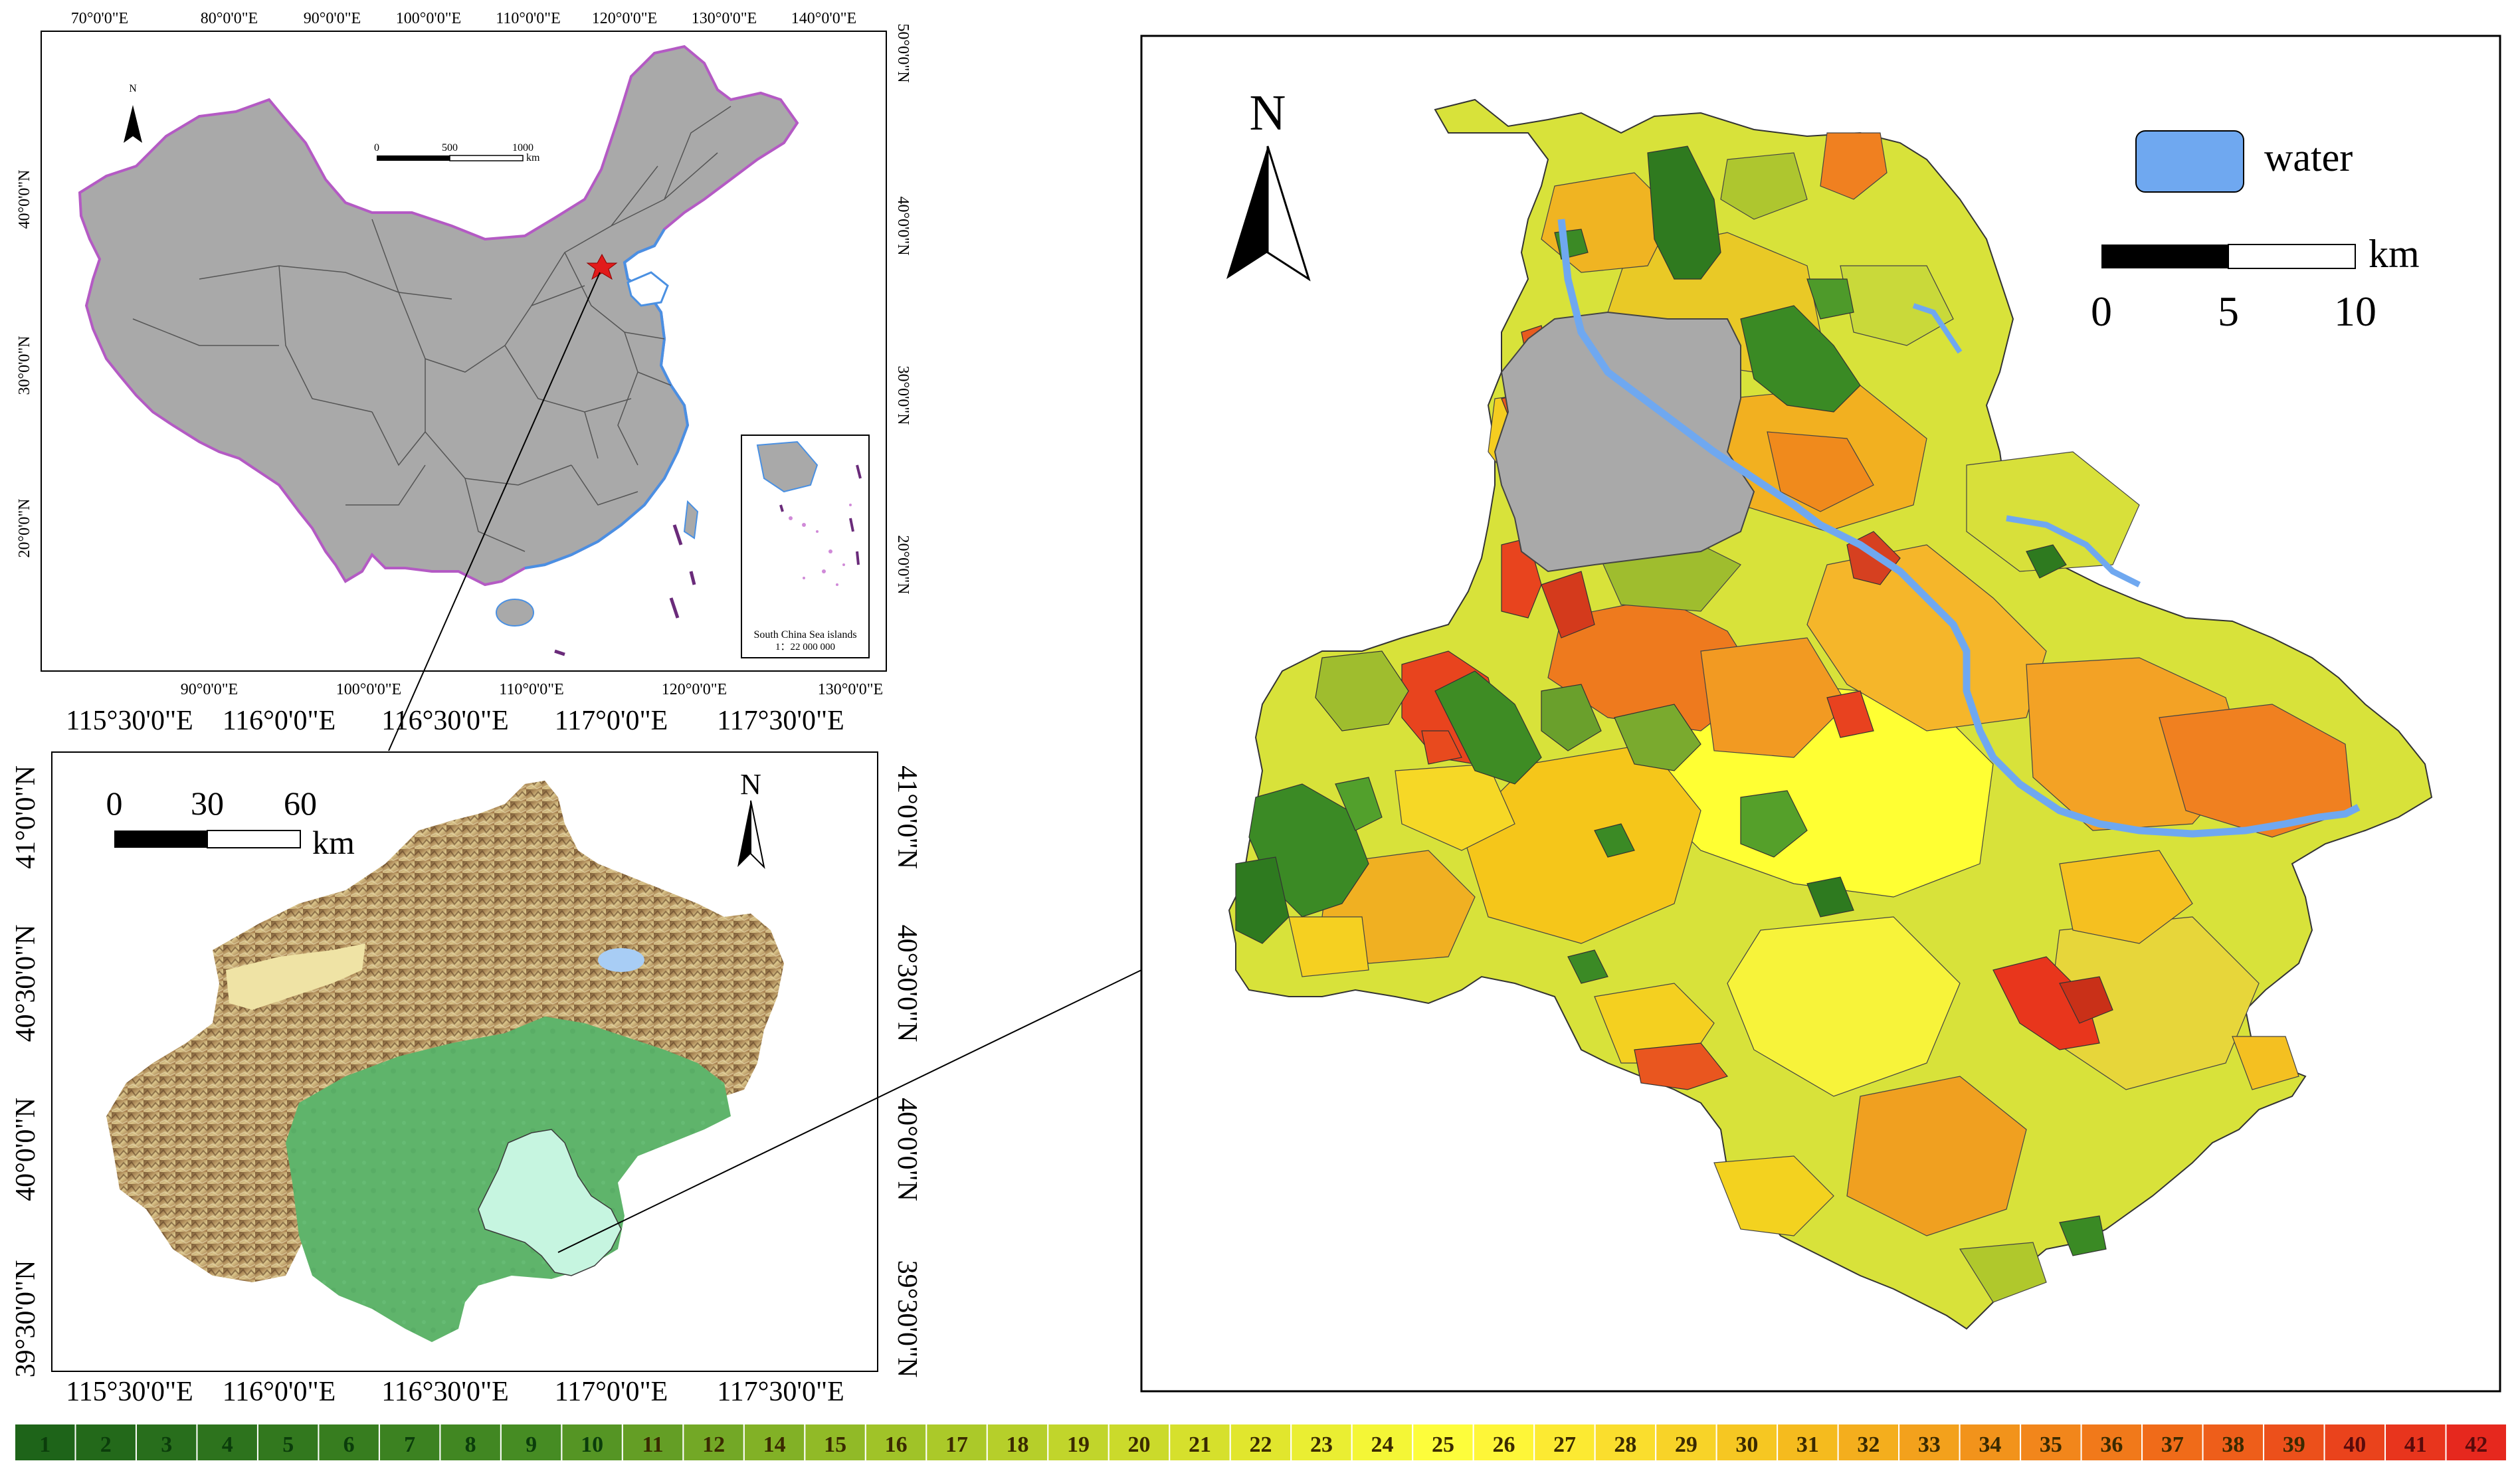 This screenshot has height=1467, width=2520. What do you see at coordinates (531, 1445) in the screenshot?
I see `colorbar-label: 9` at bounding box center [531, 1445].